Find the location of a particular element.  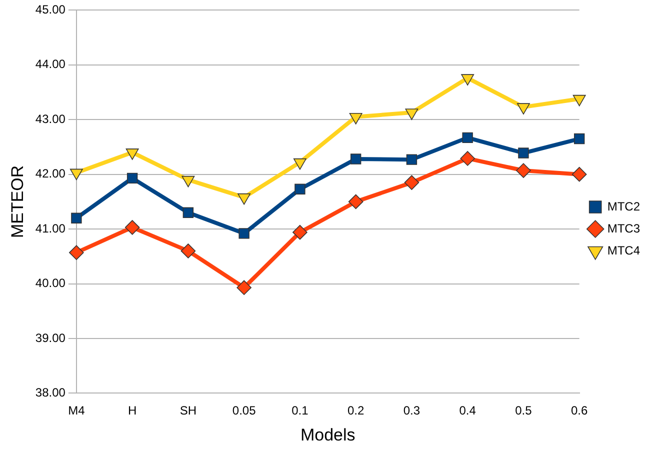

y-tick-label: 42.00 is located at coordinates (50, 173).